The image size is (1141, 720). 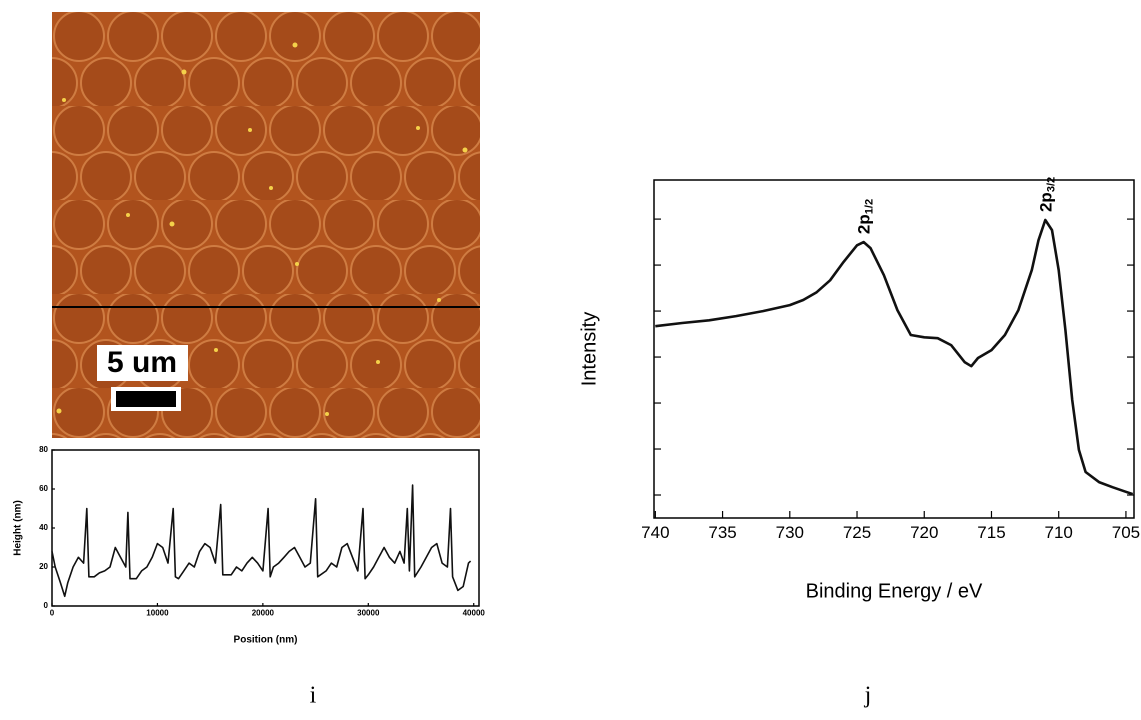 I want to click on scale-label-box, so click(x=142, y=363).